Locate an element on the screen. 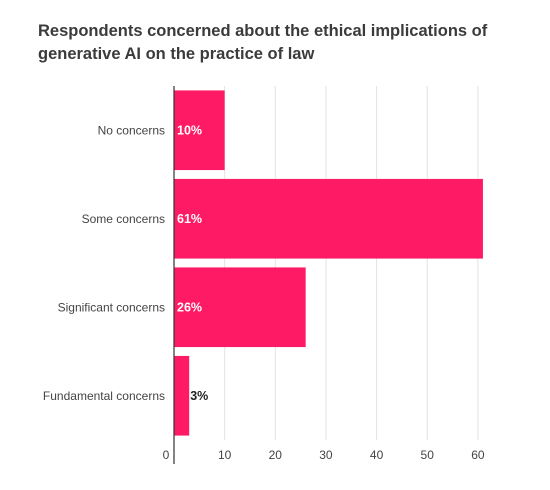 This screenshot has width=550, height=490. category-label: Fundamental concerns is located at coordinates (104, 396).